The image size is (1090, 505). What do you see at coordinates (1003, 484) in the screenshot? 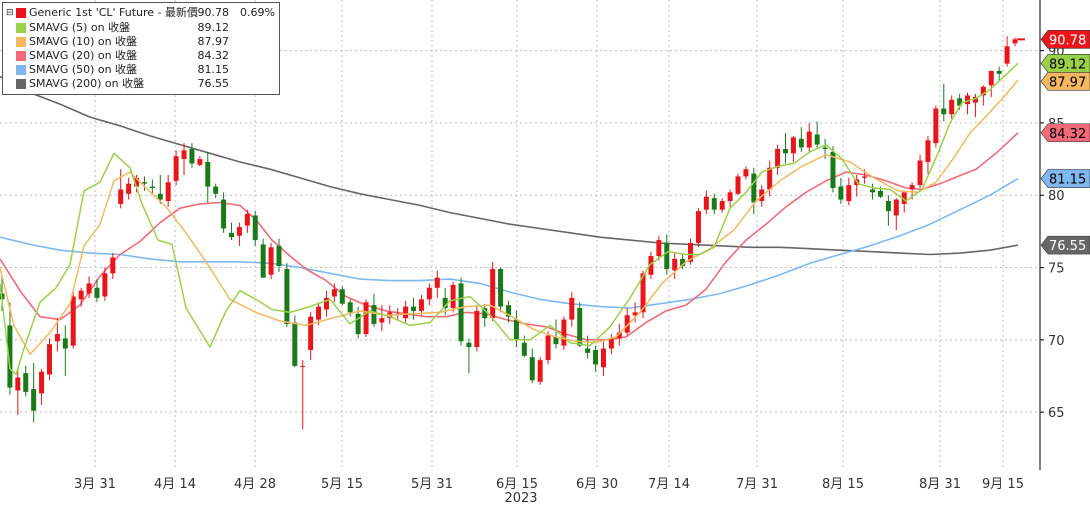
I see `x-tick-label: 9月 15` at bounding box center [1003, 484].